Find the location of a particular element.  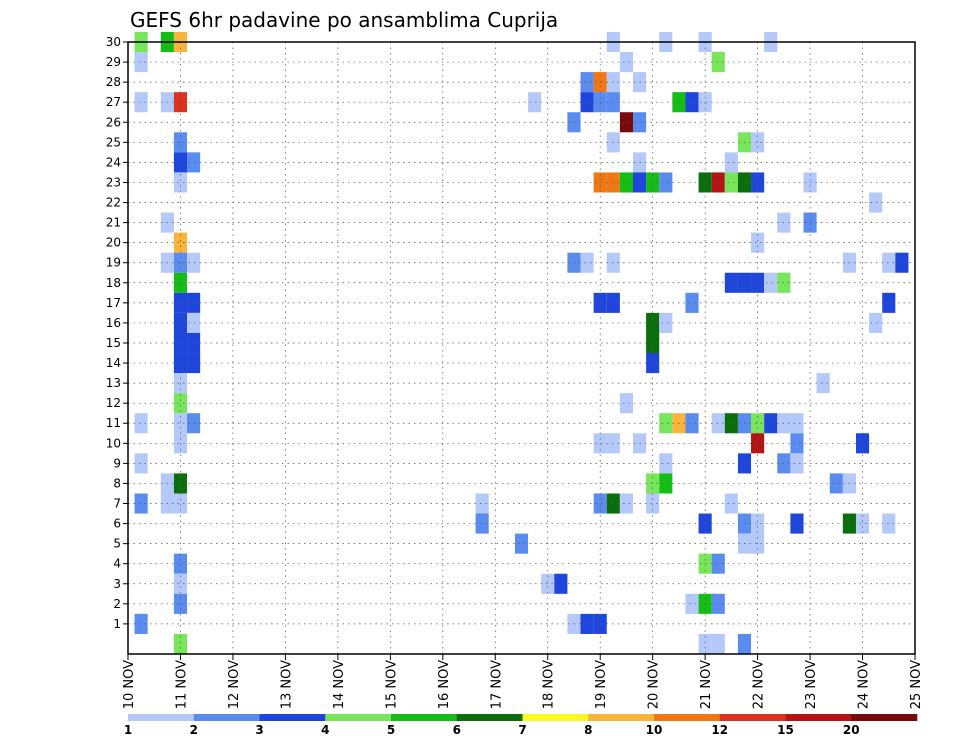

colorbar-legend: 1 2 3 4 5 6 7 8 10 12 15 20 is located at coordinates (521, 725).